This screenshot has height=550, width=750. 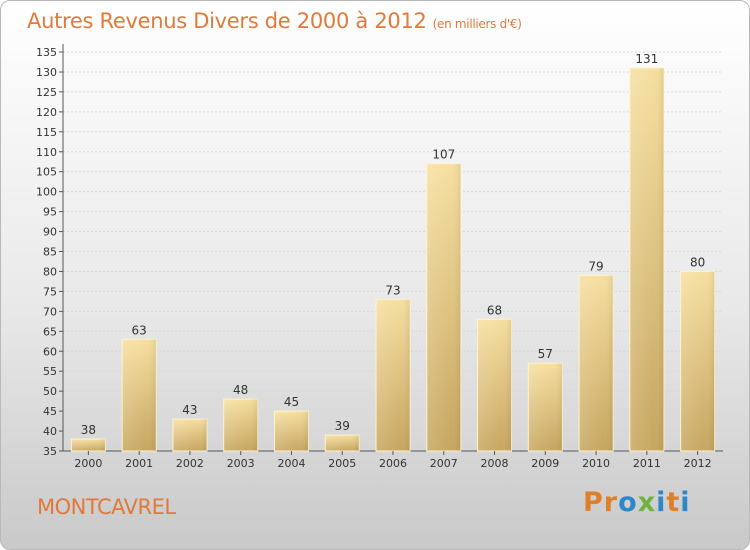 What do you see at coordinates (50, 271) in the screenshot?
I see `y-tick-label: 80` at bounding box center [50, 271].